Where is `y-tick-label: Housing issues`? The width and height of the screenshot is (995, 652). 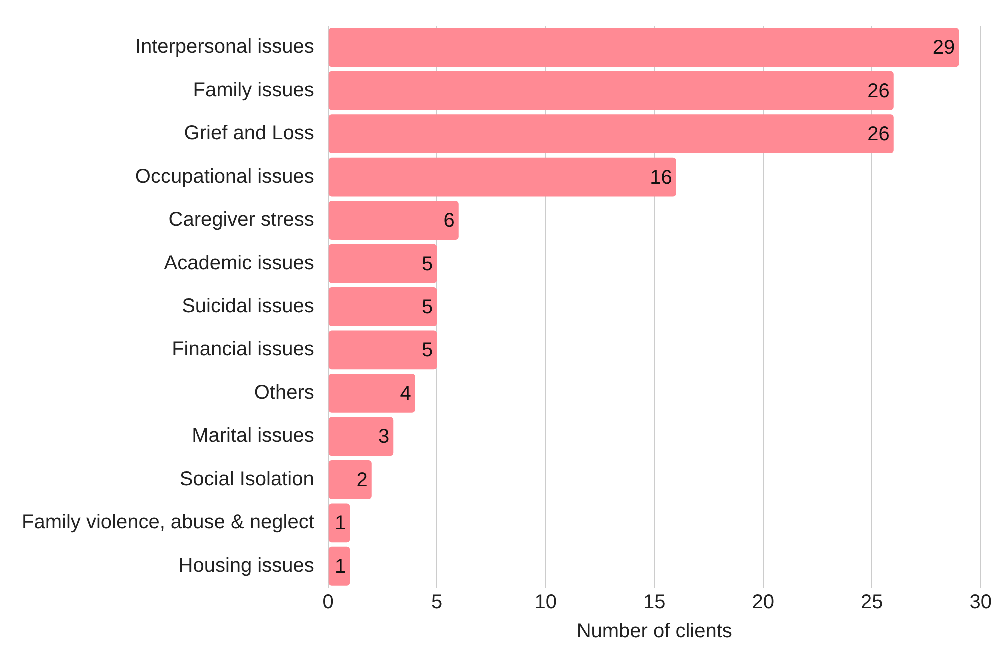
y-tick-label: Housing issues is located at coordinates (246, 565).